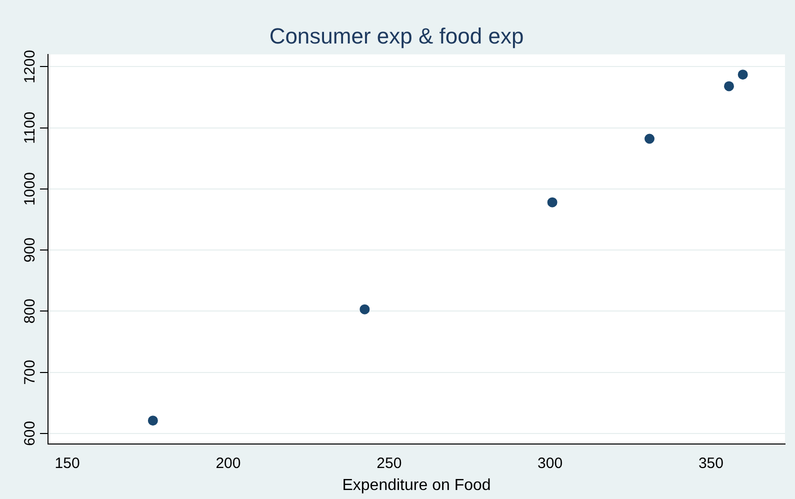 This screenshot has height=499, width=795. I want to click on x-tick-label: 350, so click(711, 463).